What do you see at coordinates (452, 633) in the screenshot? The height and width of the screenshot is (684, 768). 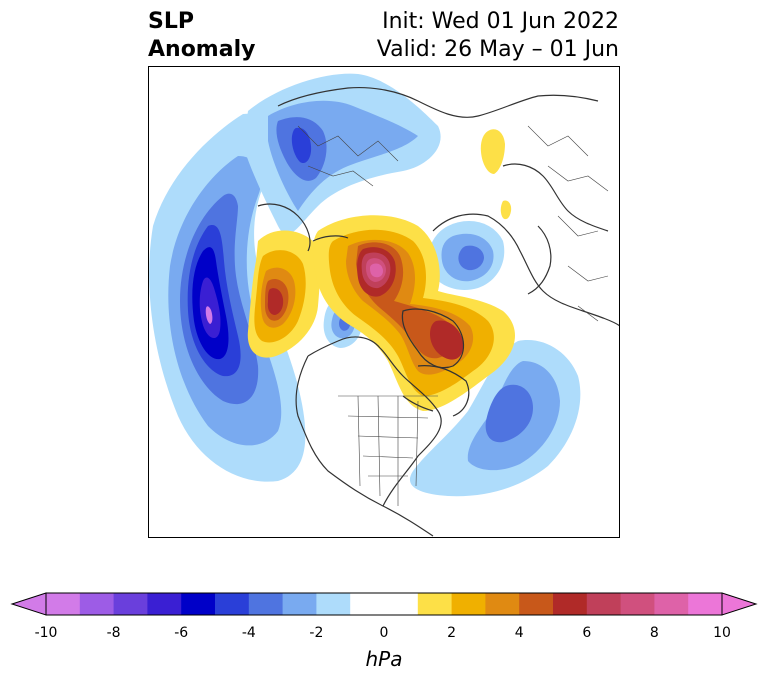 I see `colorbar-tick-label: 2` at bounding box center [452, 633].